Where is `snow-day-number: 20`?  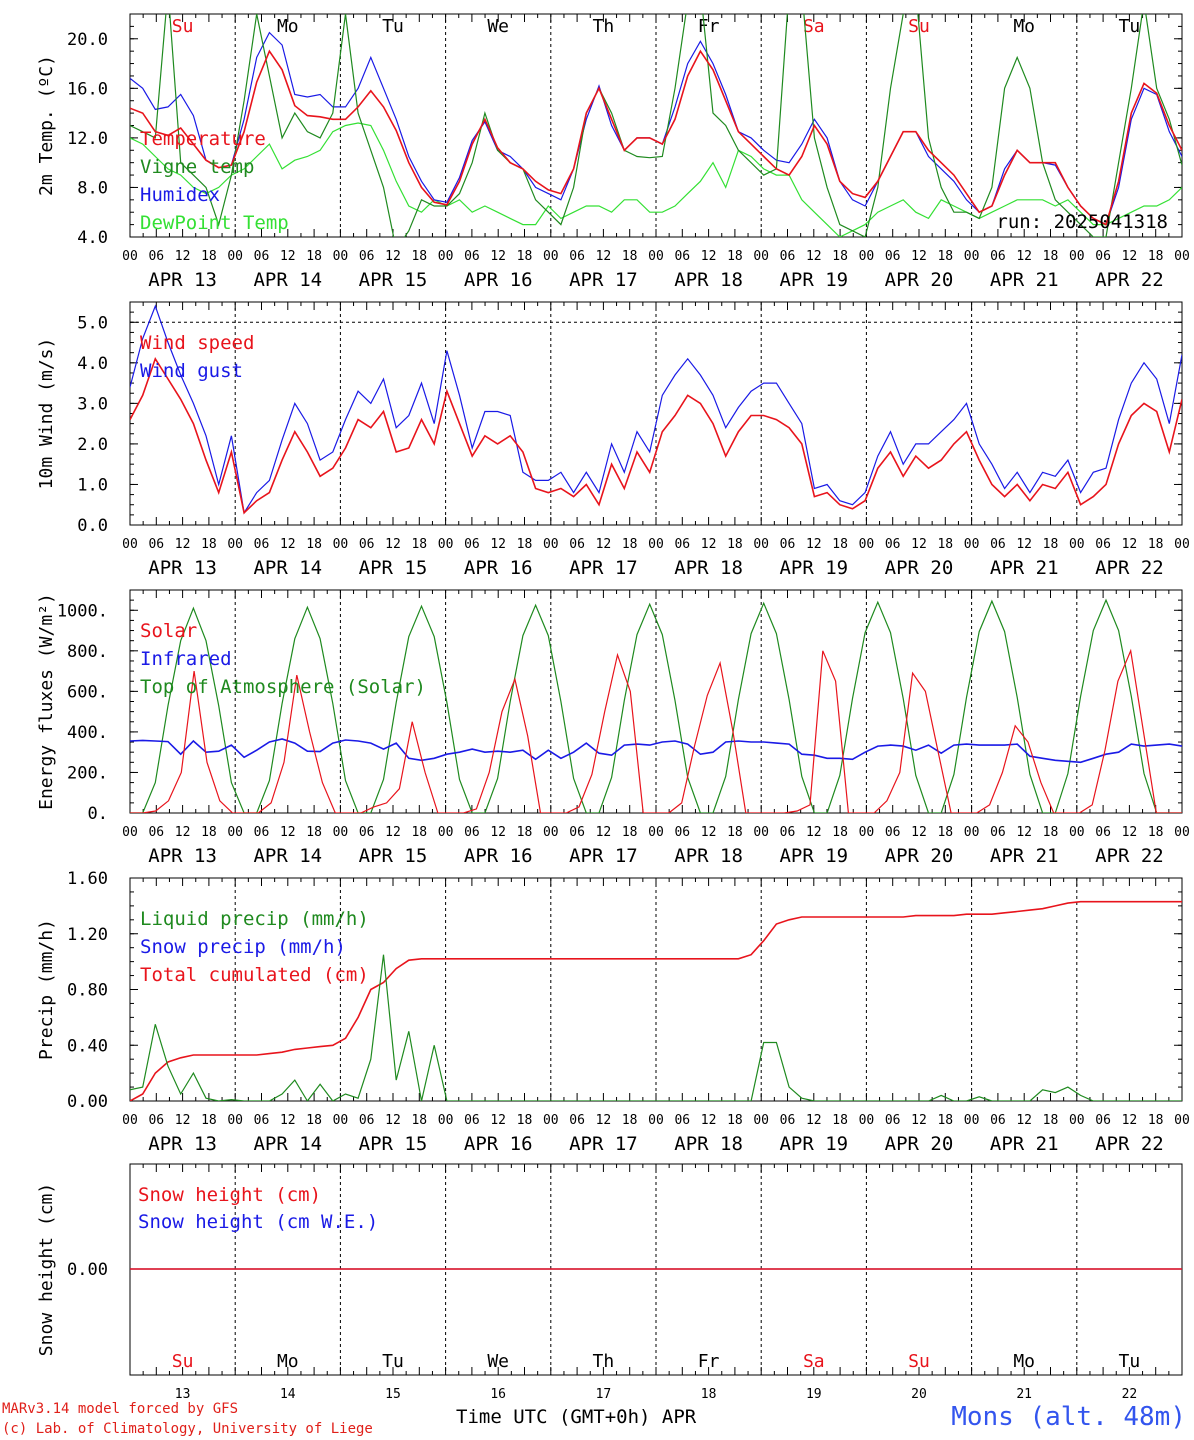 snow-day-number: 20 is located at coordinates (919, 1394).